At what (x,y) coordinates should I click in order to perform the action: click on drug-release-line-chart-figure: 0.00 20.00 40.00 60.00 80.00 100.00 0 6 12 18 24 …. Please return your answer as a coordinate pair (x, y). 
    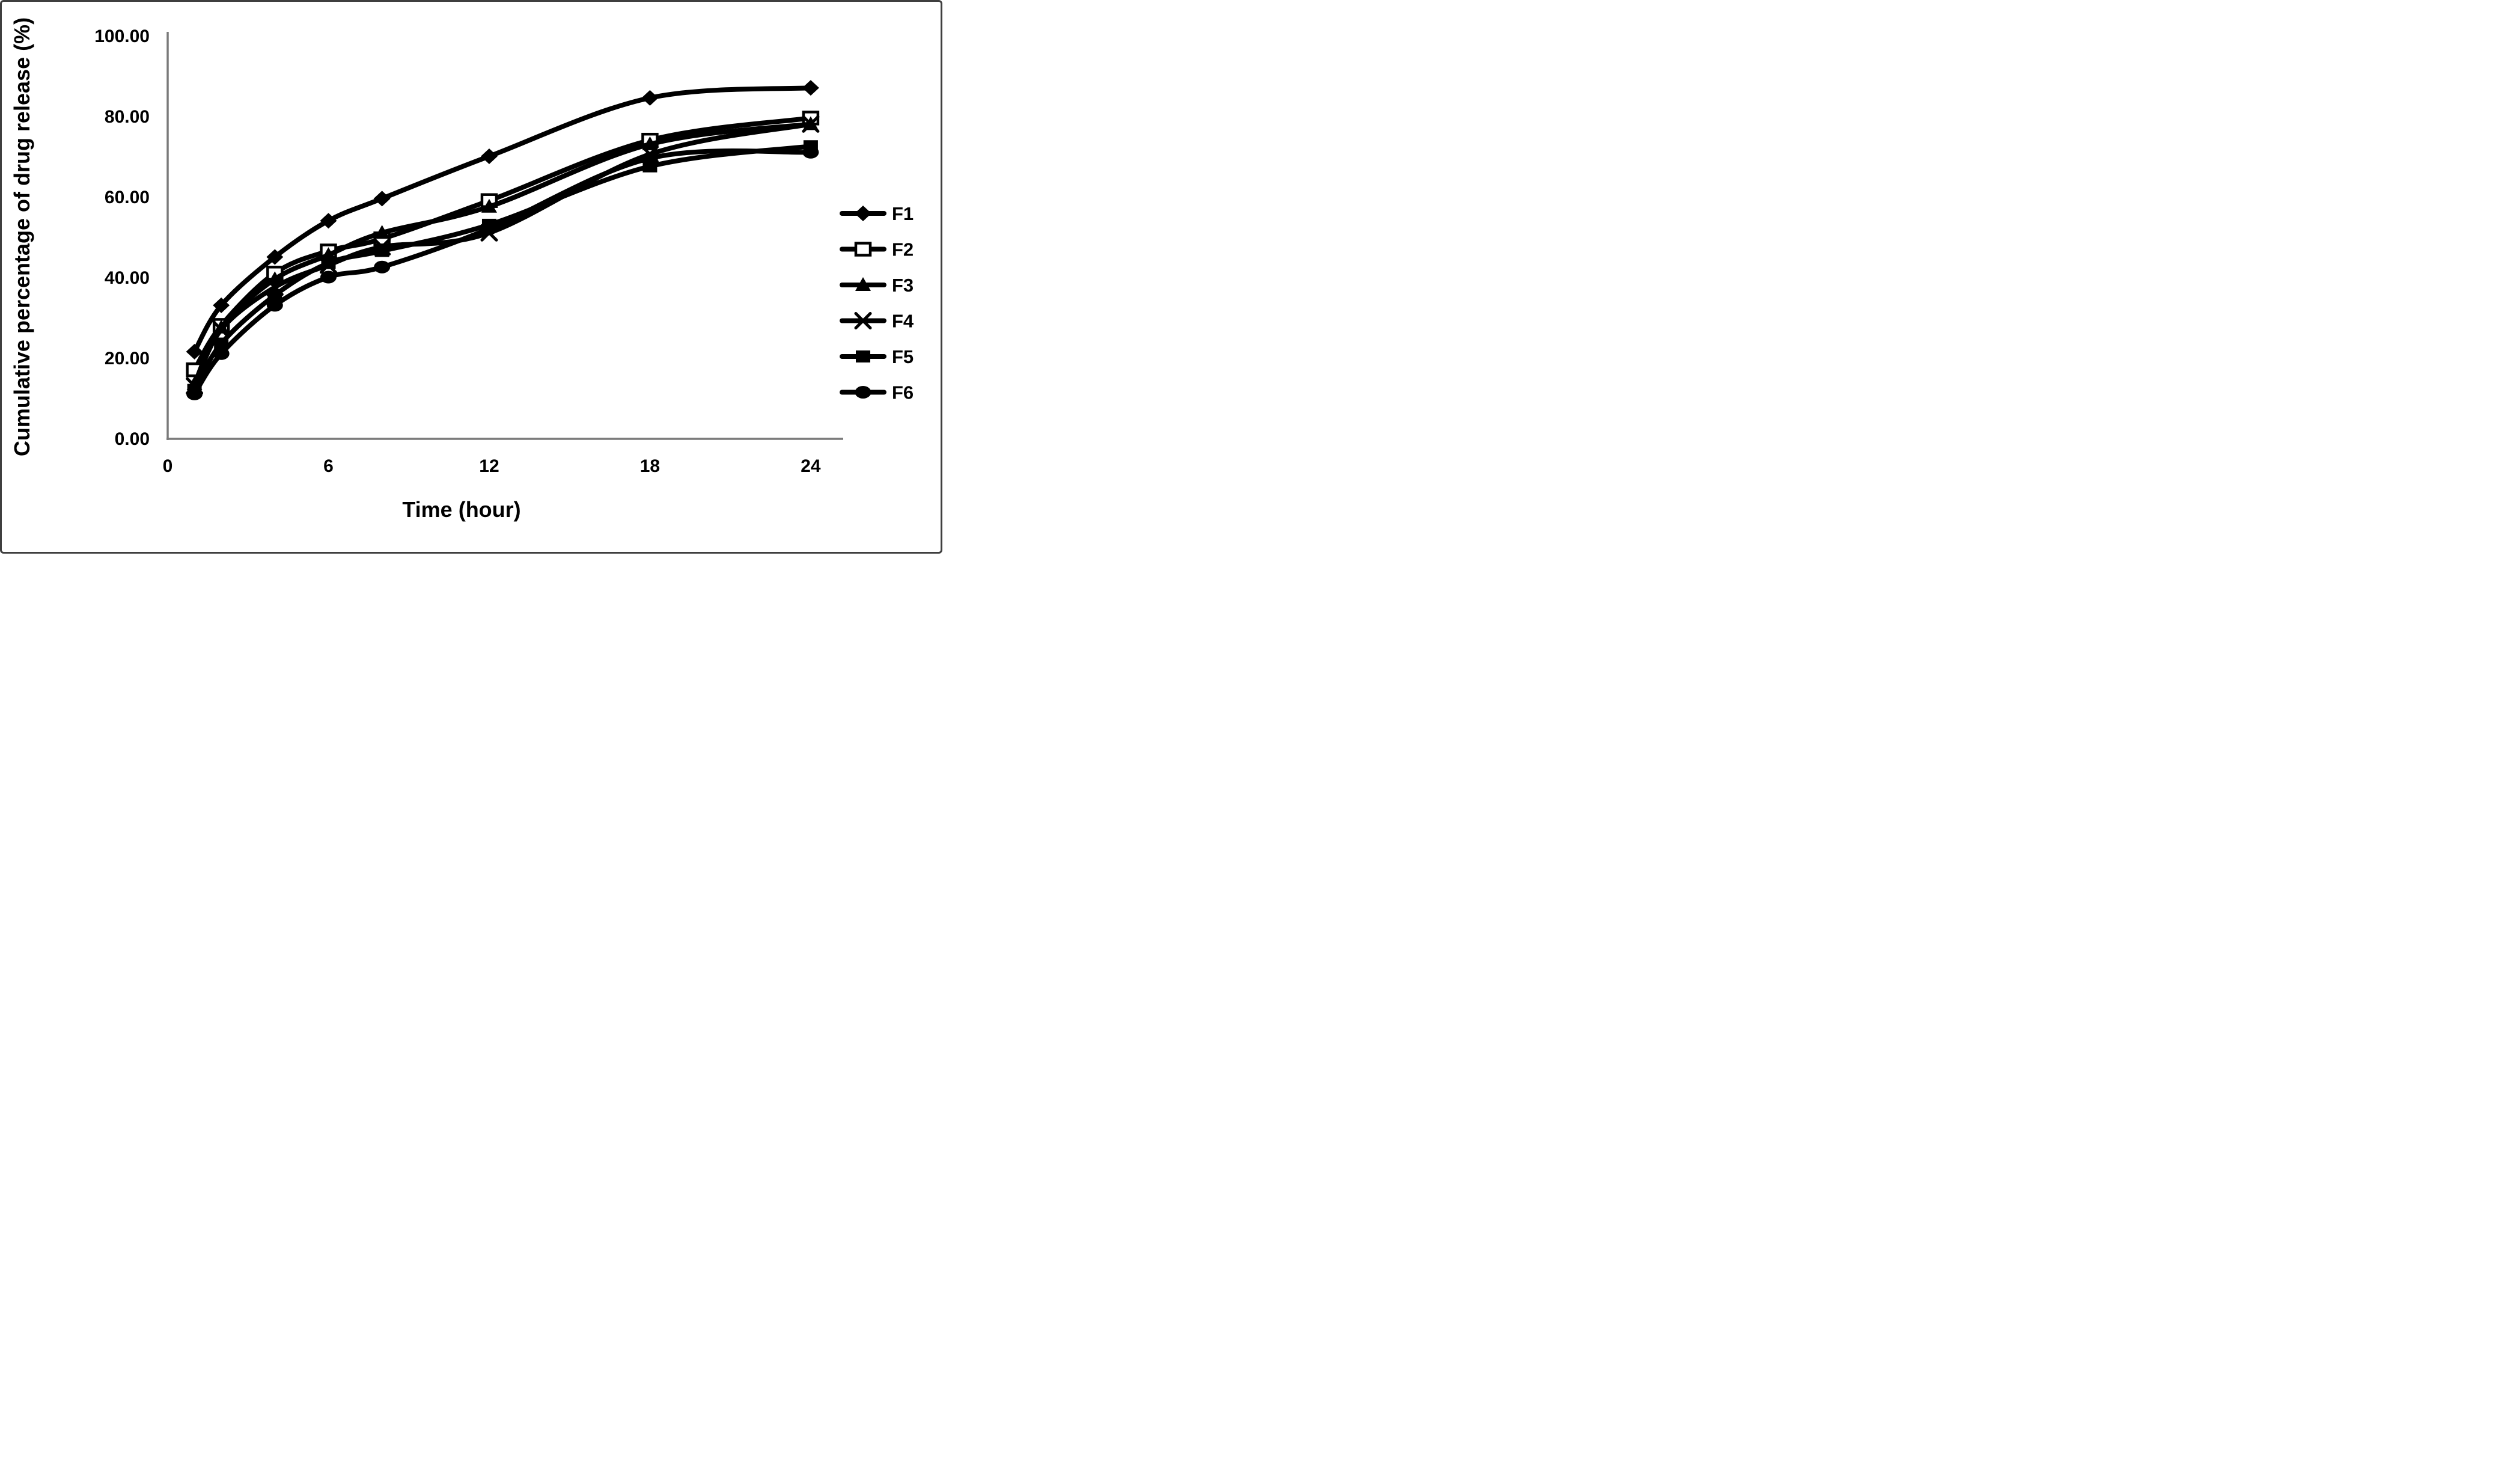
    Looking at the image, I should click on (471, 277).